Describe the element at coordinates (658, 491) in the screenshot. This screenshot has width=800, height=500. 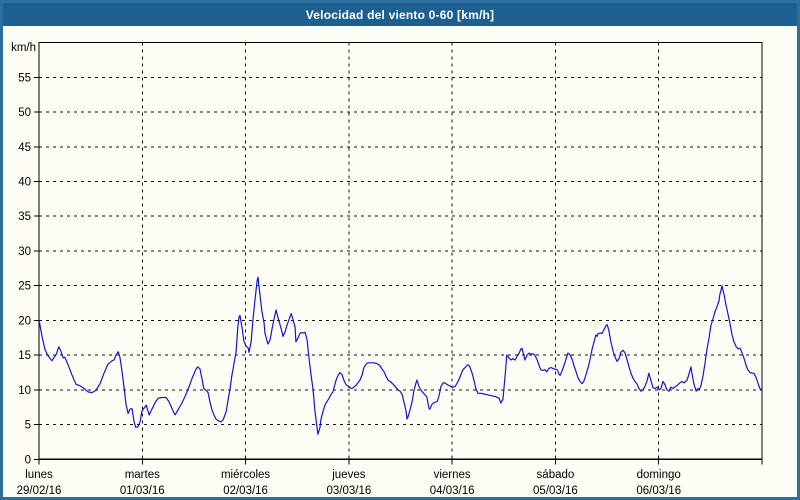
I see `x-day-date-label: 06/03/16` at that location.